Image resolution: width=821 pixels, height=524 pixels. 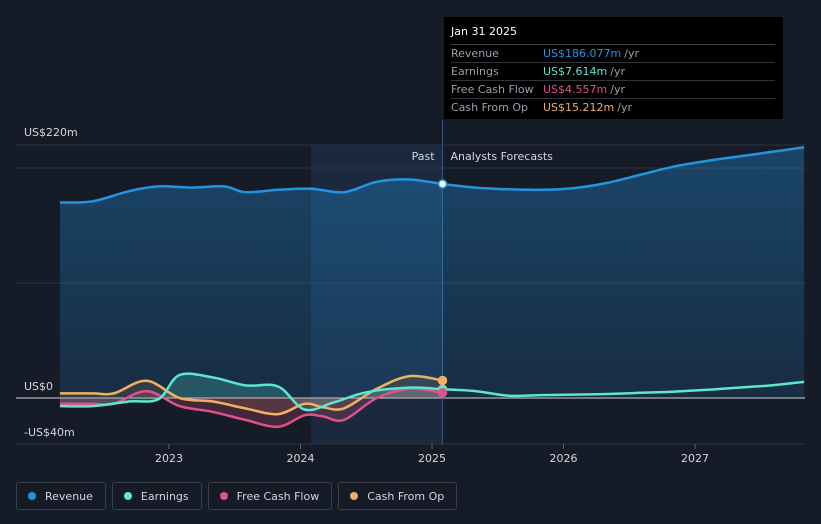 What do you see at coordinates (575, 71) in the screenshot?
I see `tooltip-earnings-value: US$7.614m` at bounding box center [575, 71].